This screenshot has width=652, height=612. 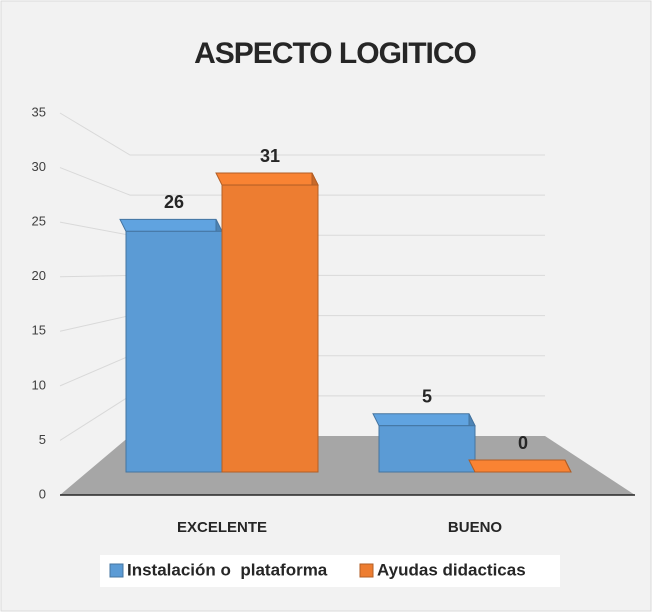 What do you see at coordinates (523, 443) in the screenshot?
I see `data-label: 0` at bounding box center [523, 443].